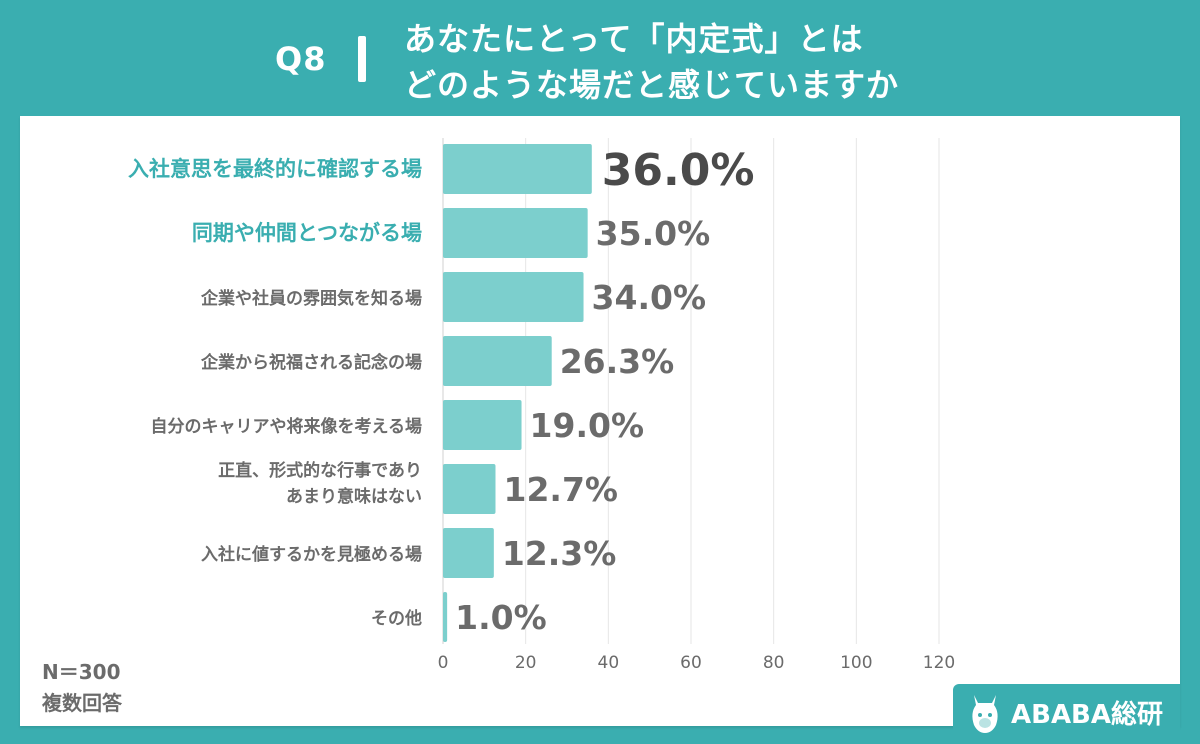 The width and height of the screenshot is (1200, 744). What do you see at coordinates (526, 663) in the screenshot?
I see `x-tick-label: 20` at bounding box center [526, 663].